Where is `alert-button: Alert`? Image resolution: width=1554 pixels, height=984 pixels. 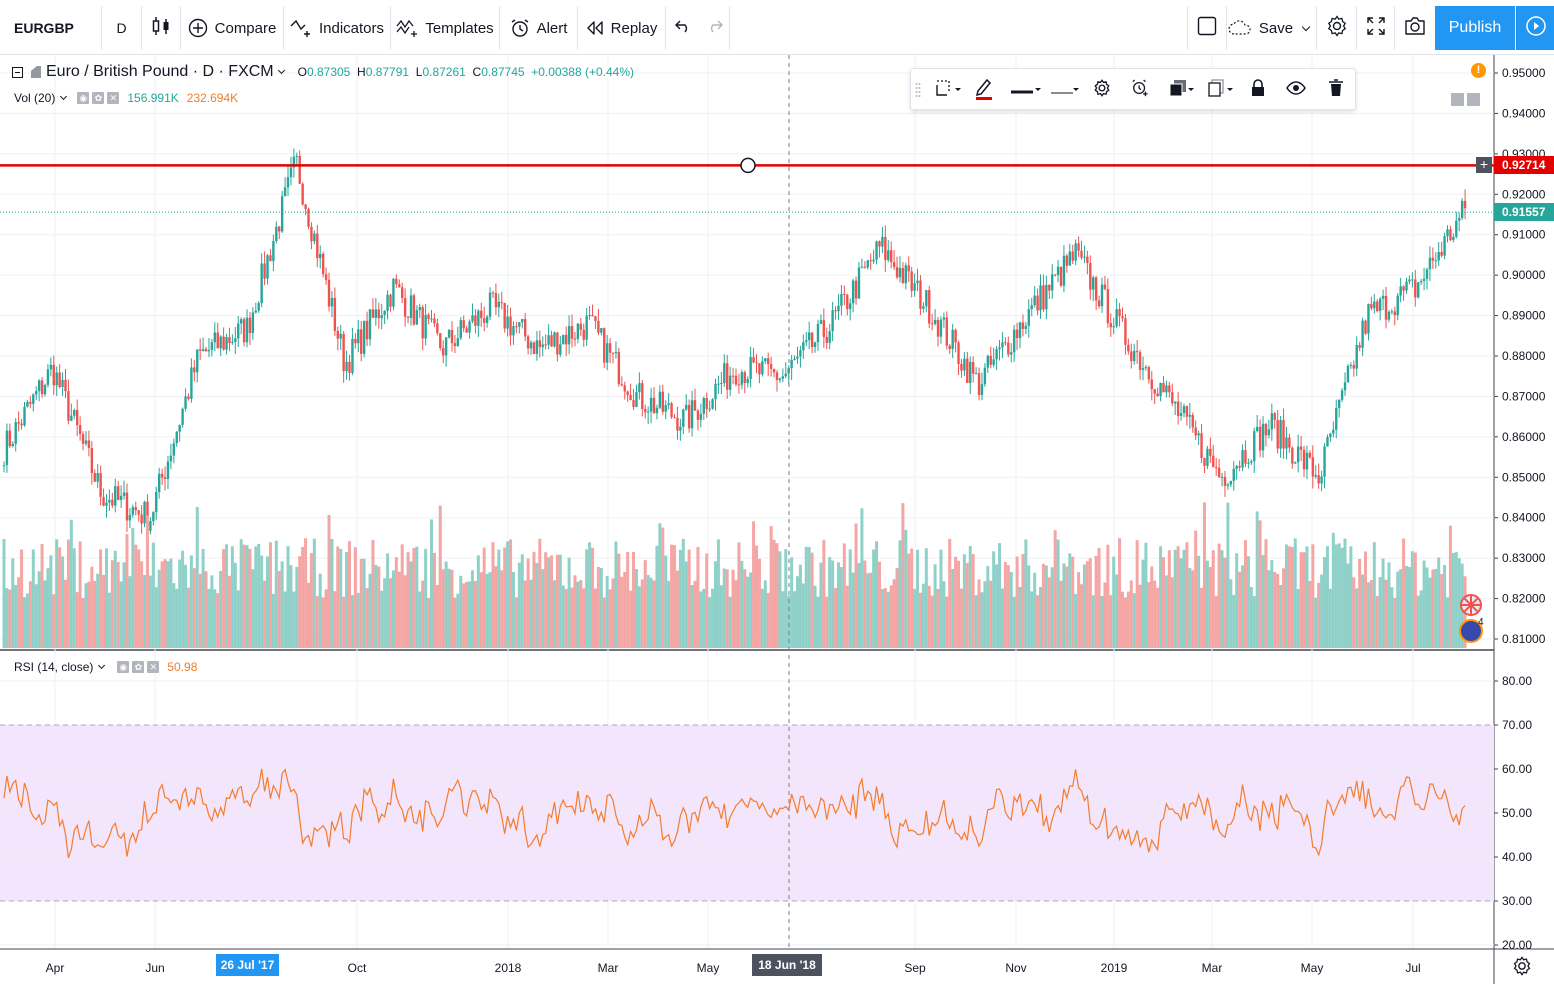
alert-button: Alert is located at coordinates (539, 28).